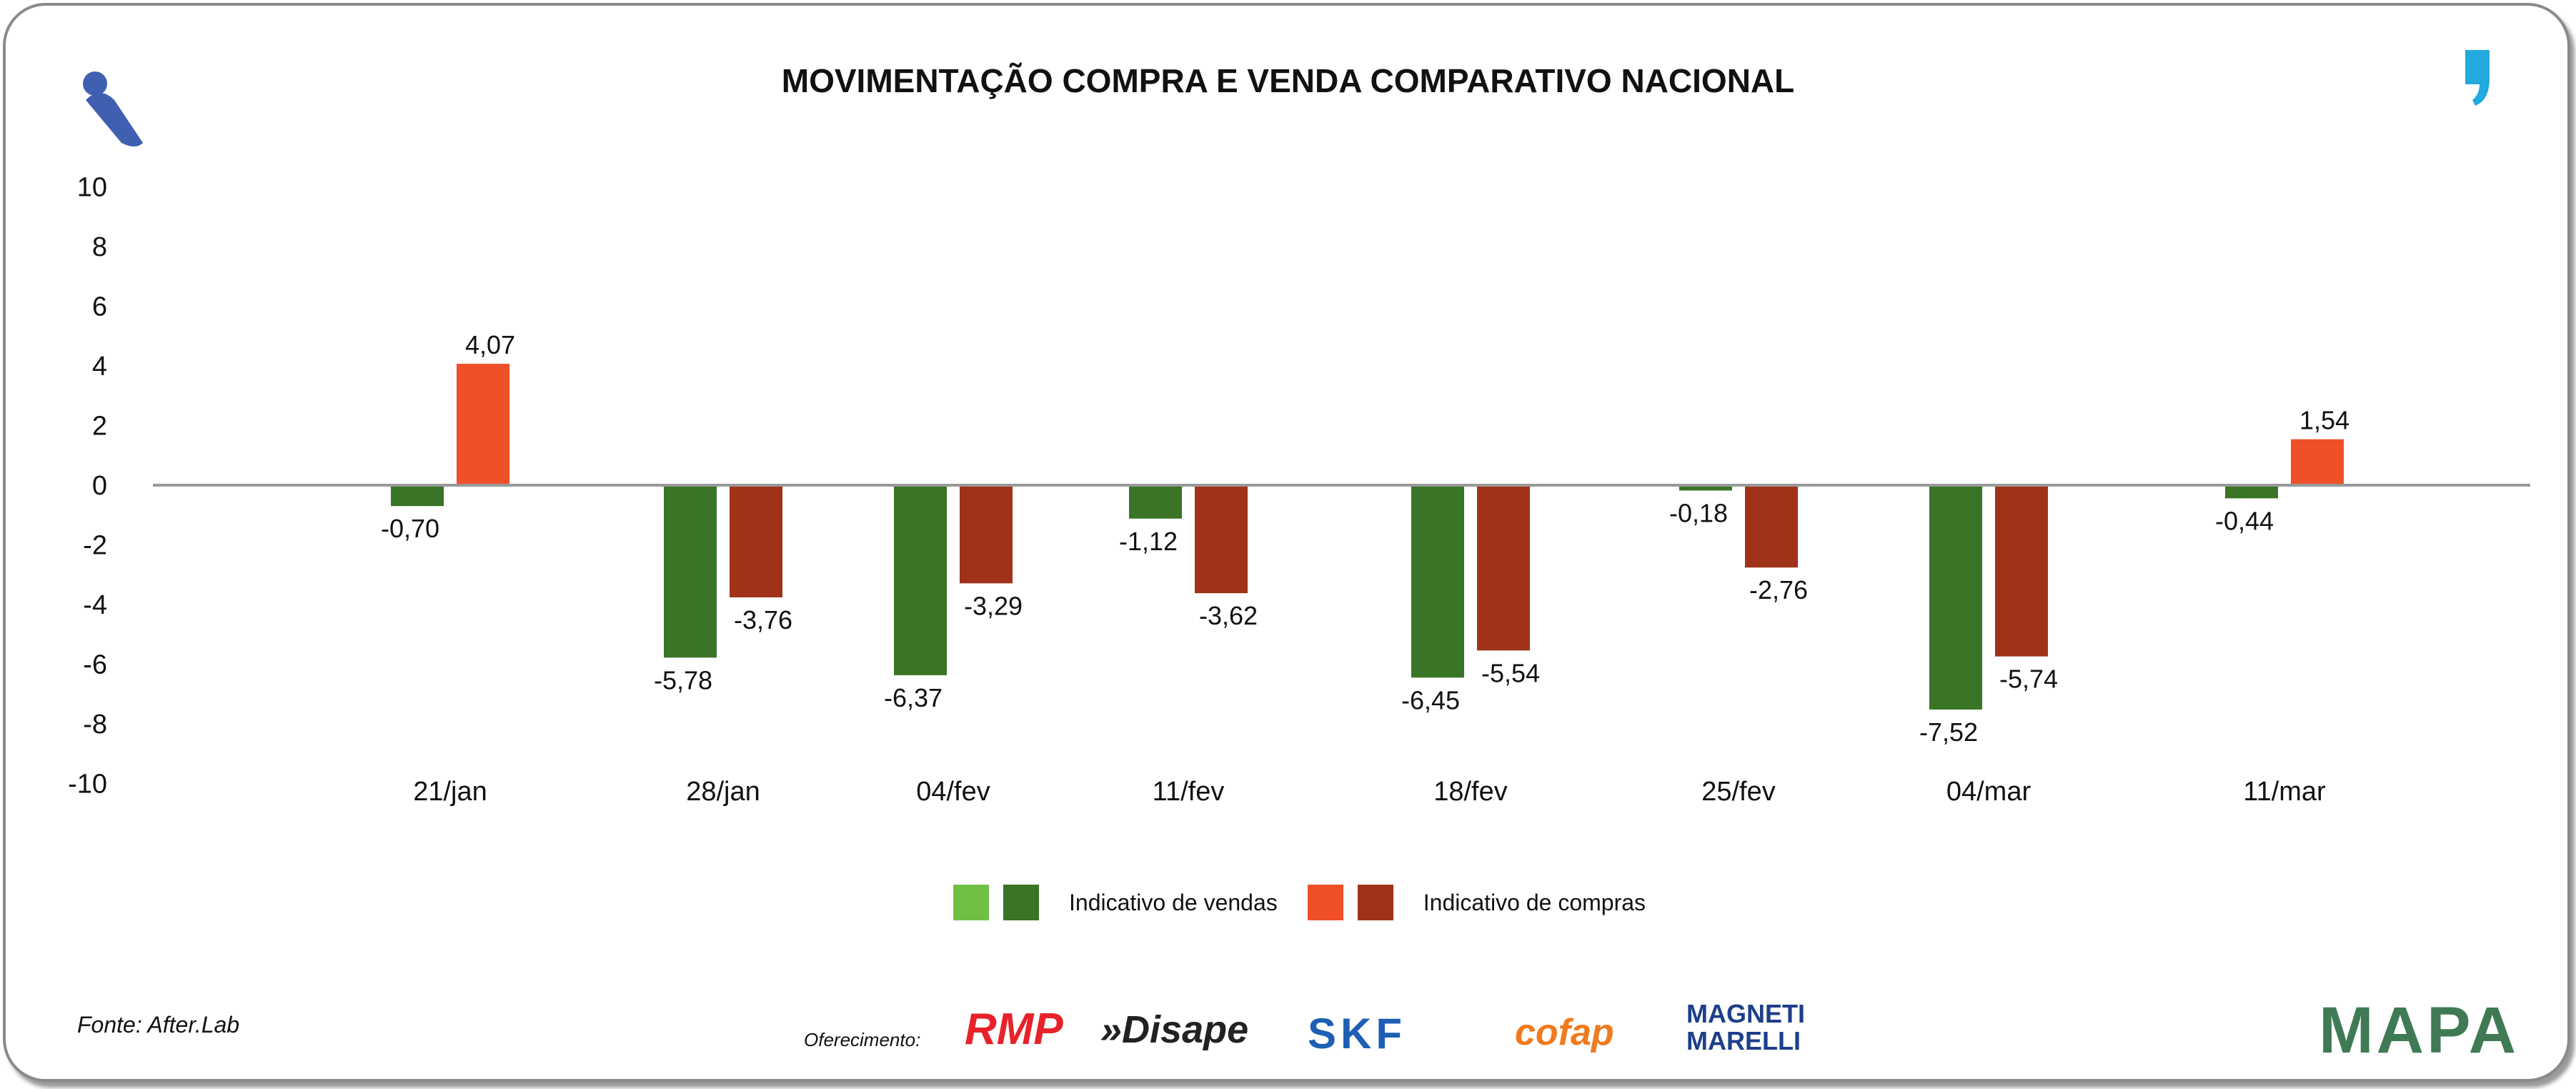 The height and width of the screenshot is (1089, 2576). Describe the element at coordinates (2419, 1030) in the screenshot. I see `brand-logo-mapa: MAPA` at that location.